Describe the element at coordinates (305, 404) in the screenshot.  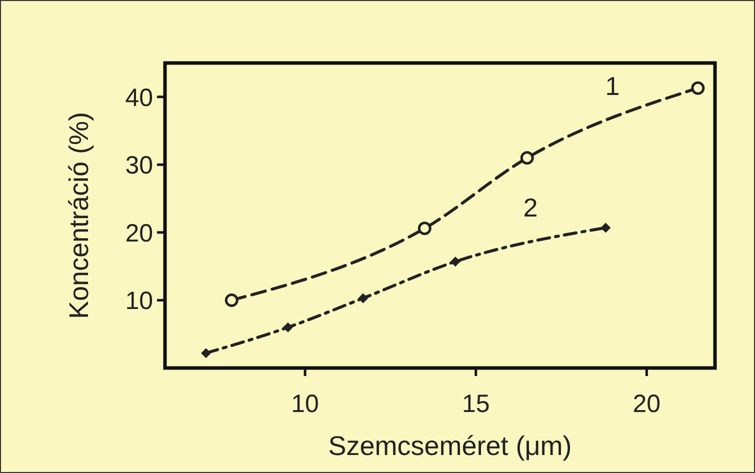
I see `x-tick-label: 10` at that location.